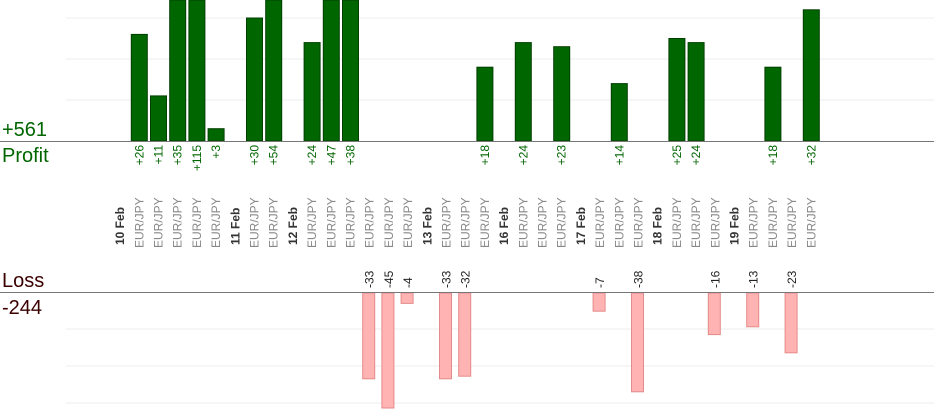 The height and width of the screenshot is (420, 934). What do you see at coordinates (408, 282) in the screenshot?
I see `loss-value-label: -4` at bounding box center [408, 282].